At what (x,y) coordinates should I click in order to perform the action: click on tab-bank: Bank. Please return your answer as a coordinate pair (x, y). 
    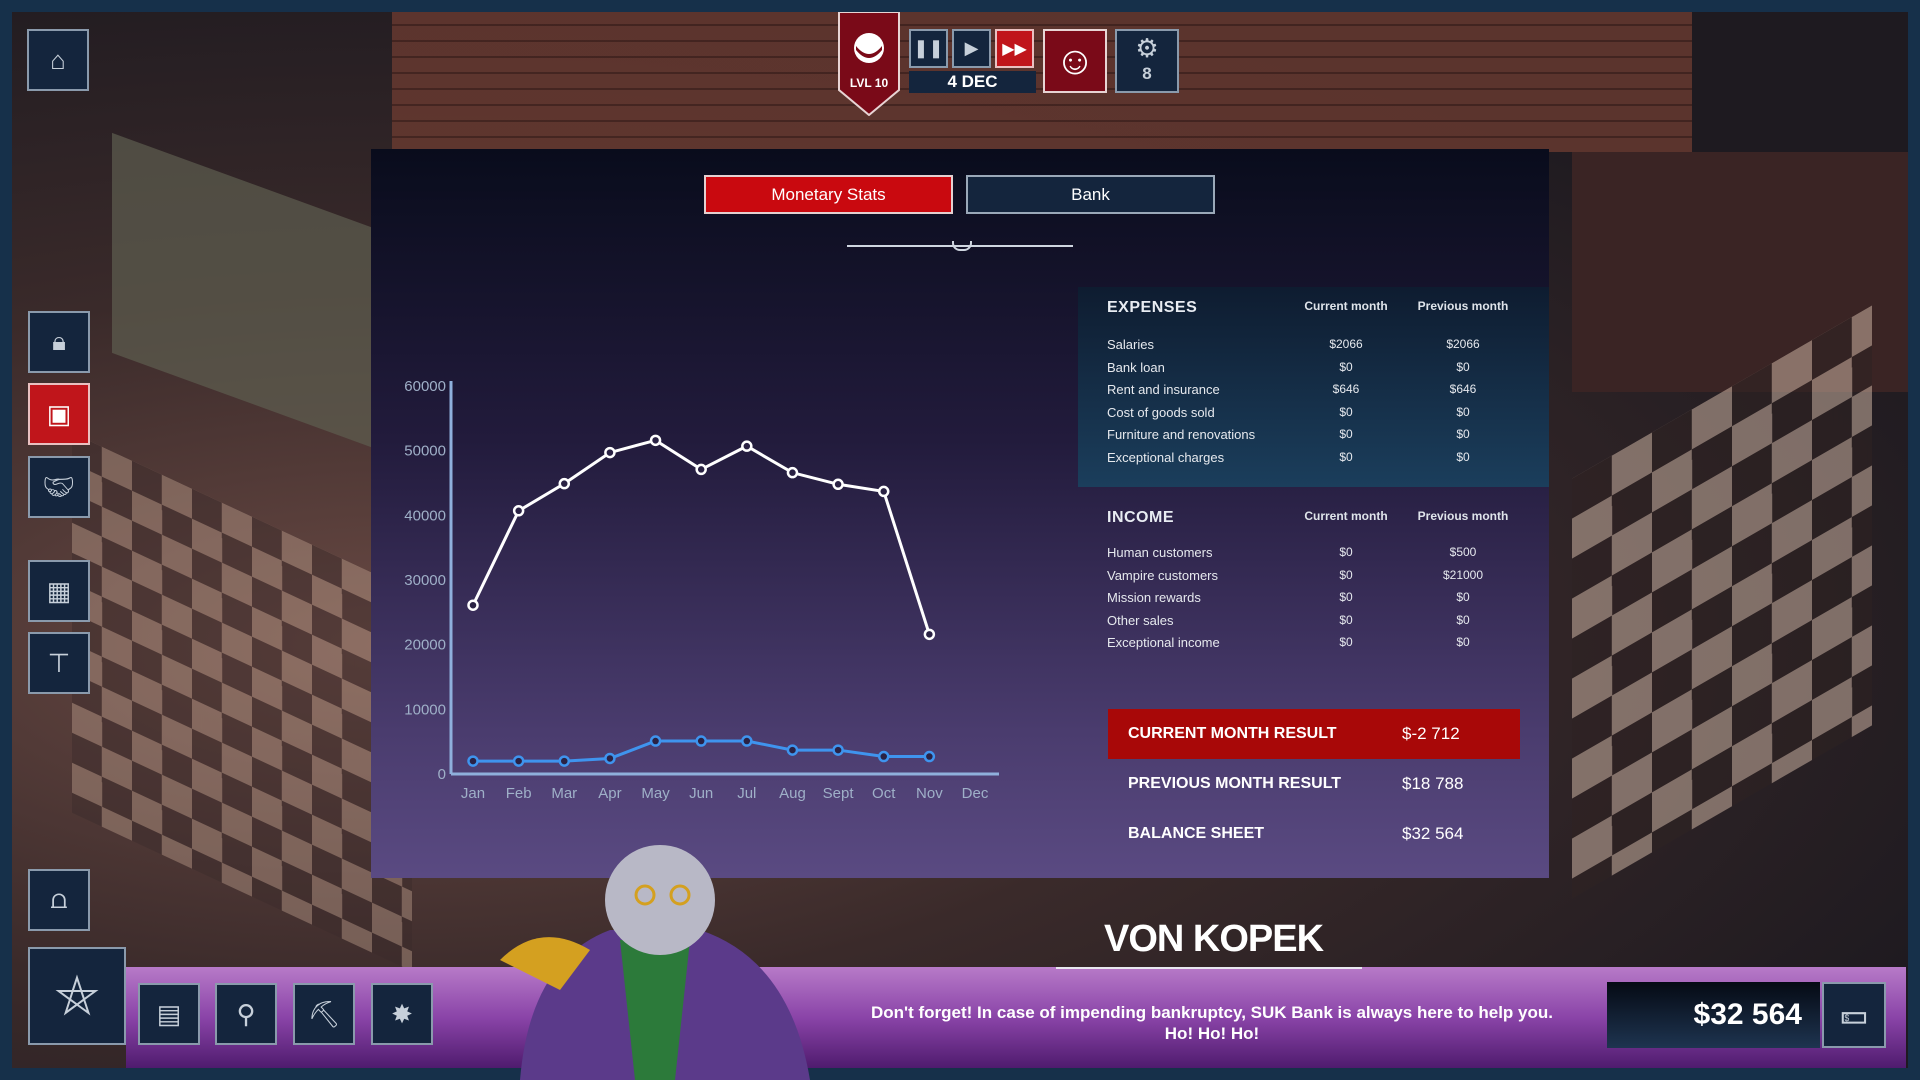
    Looking at the image, I should click on (1090, 194).